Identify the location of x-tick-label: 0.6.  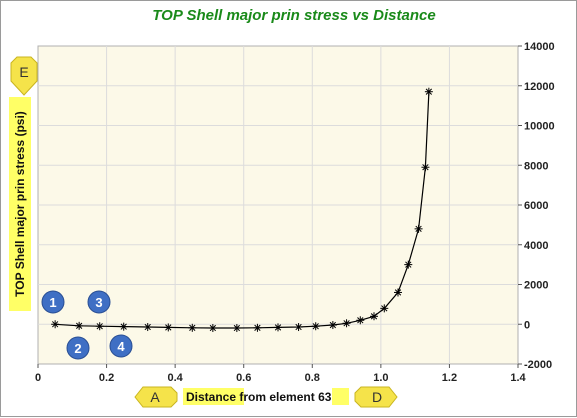
(243, 378).